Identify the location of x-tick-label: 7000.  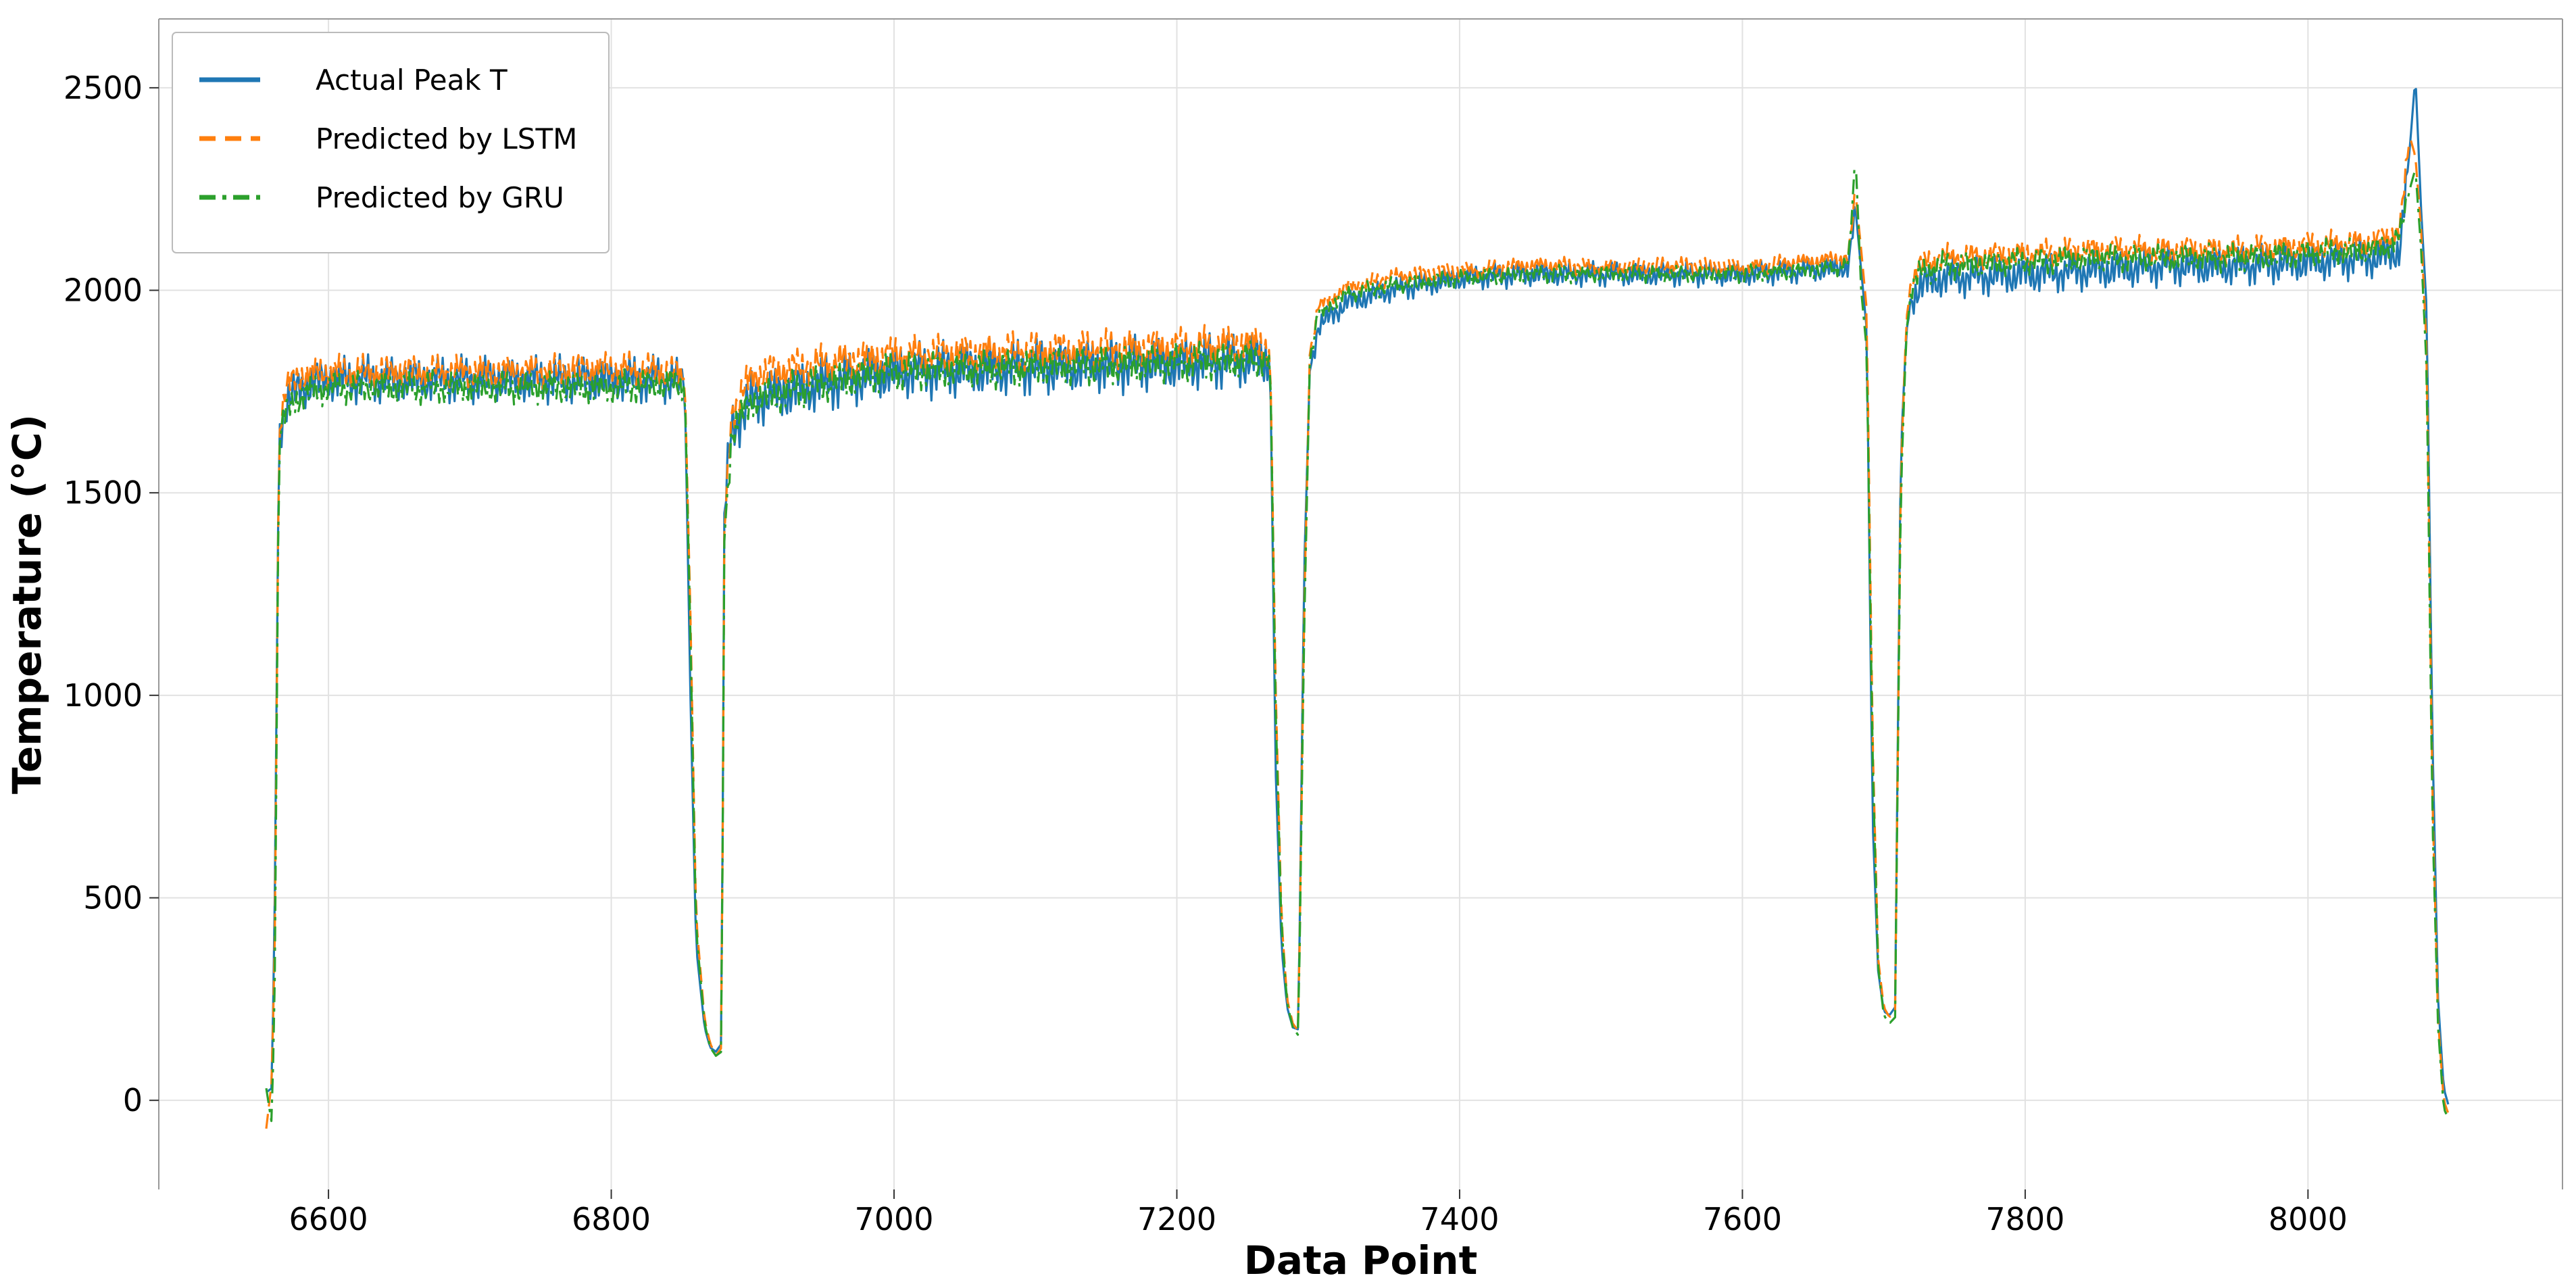
(894, 1219).